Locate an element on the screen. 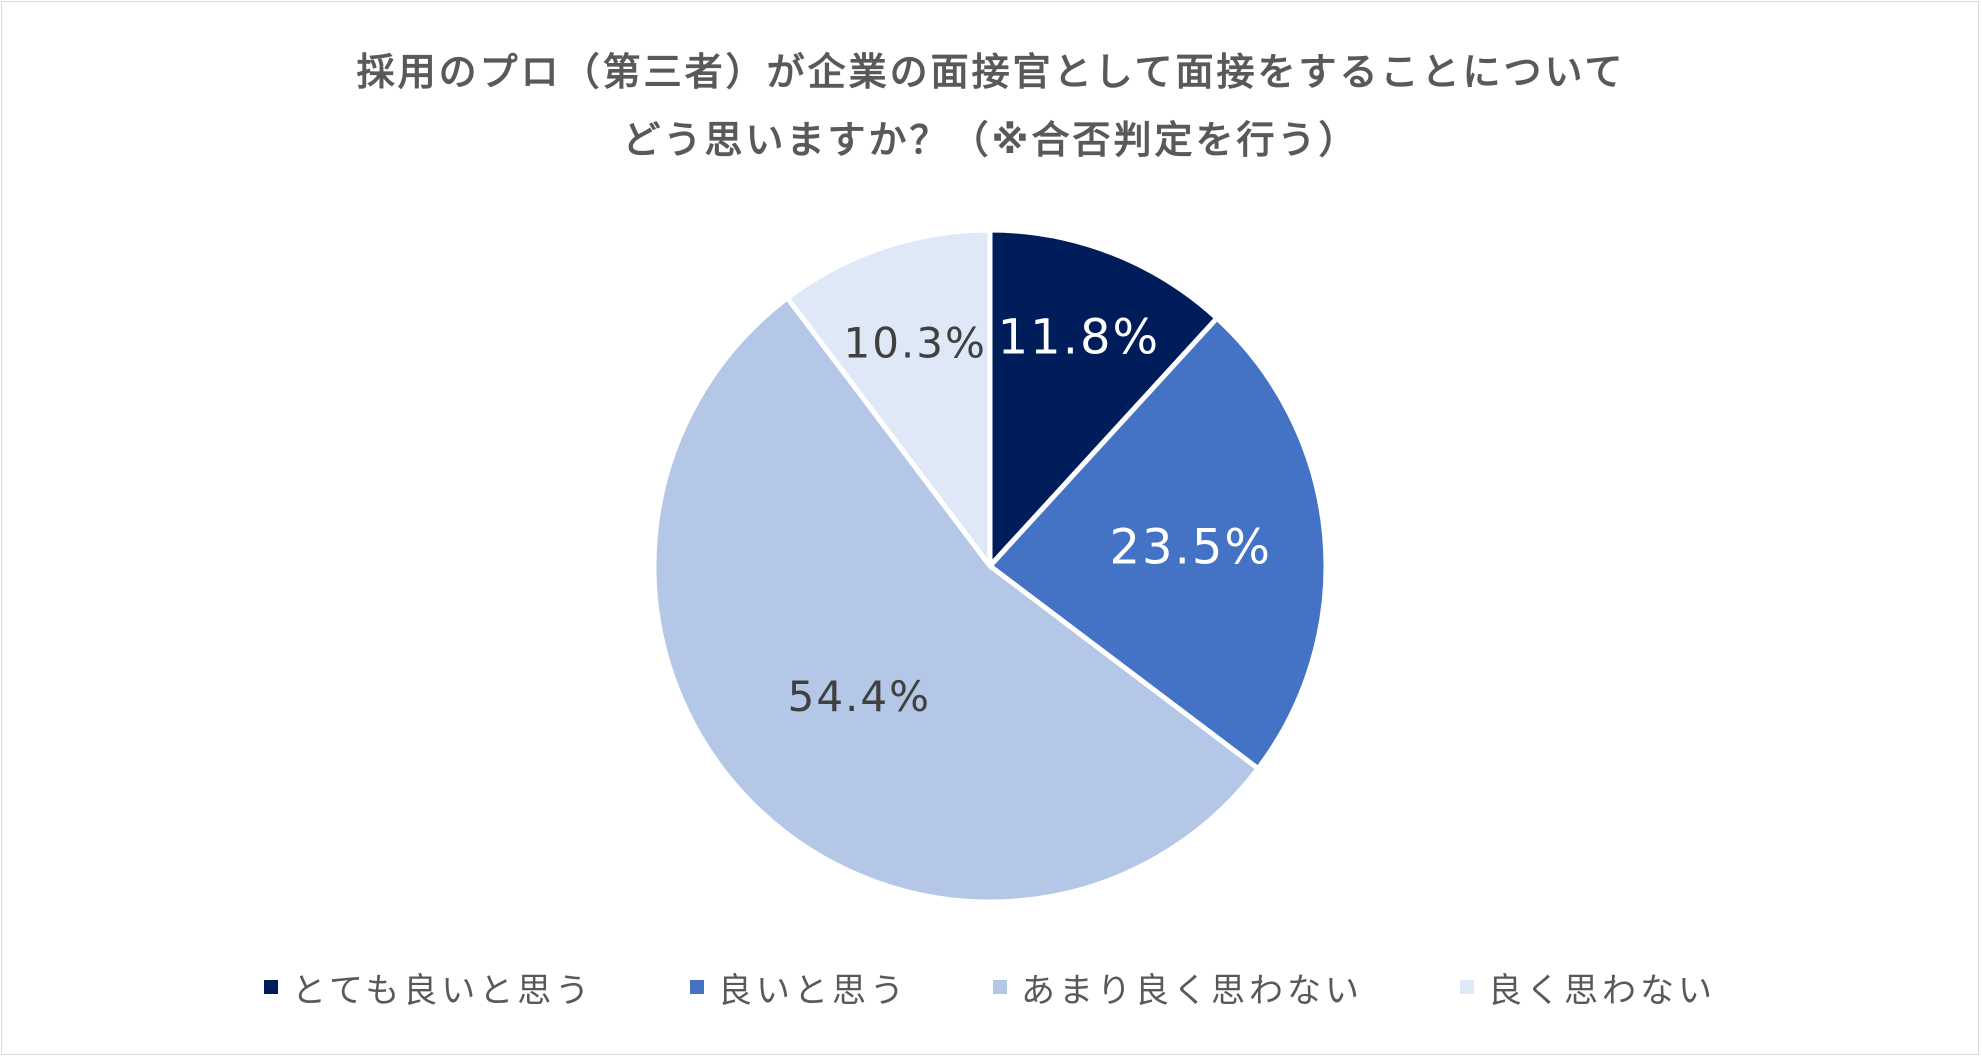  legend-item-3: あまり良く思わない is located at coordinates (1178, 987).